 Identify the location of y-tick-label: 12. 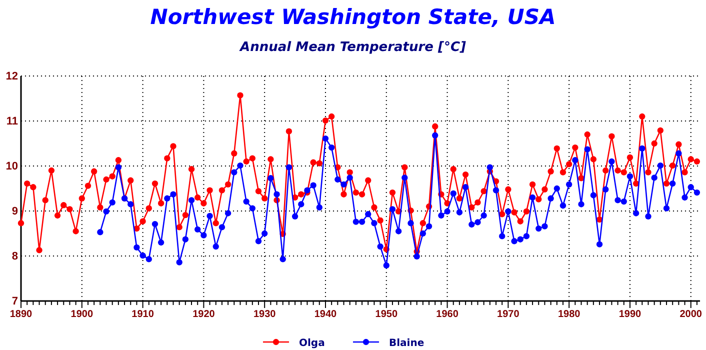
(12, 76).